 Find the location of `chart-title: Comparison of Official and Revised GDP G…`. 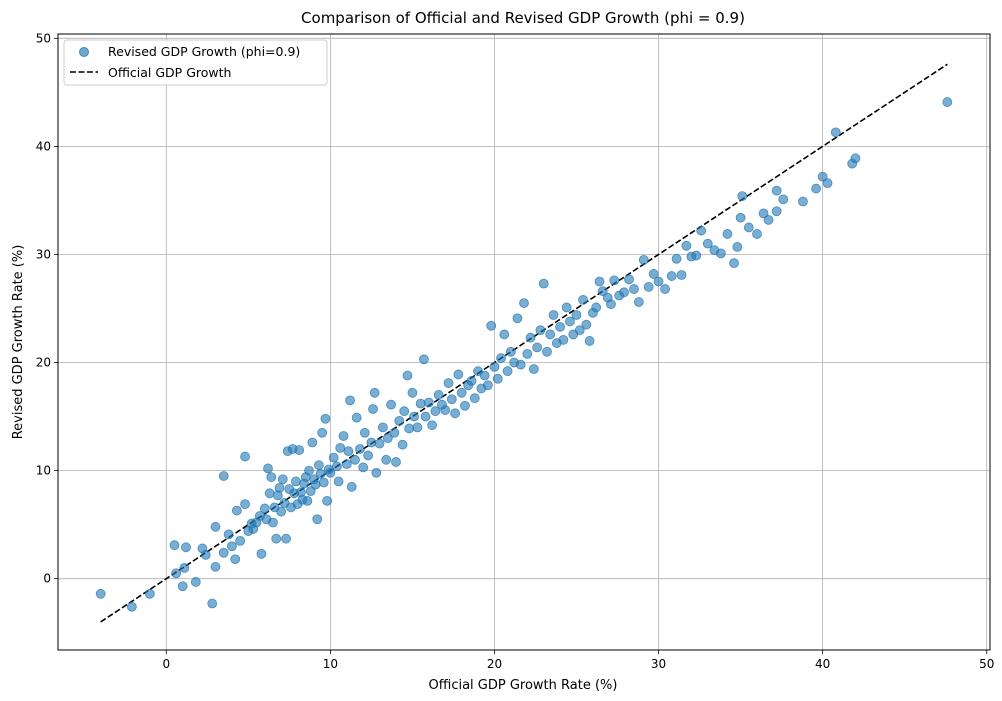

chart-title: Comparison of Official and Revised GDP G… is located at coordinates (523, 18).